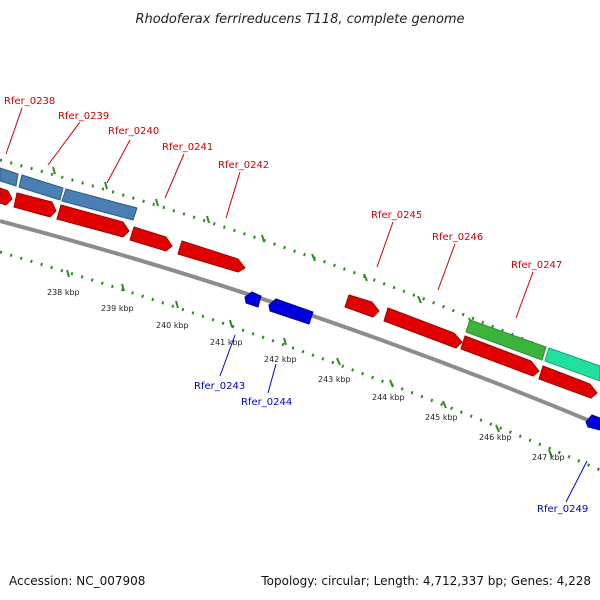 The width and height of the screenshot is (600, 600). I want to click on gene-label-rfer-0239: Rfer_0239, so click(83, 116).